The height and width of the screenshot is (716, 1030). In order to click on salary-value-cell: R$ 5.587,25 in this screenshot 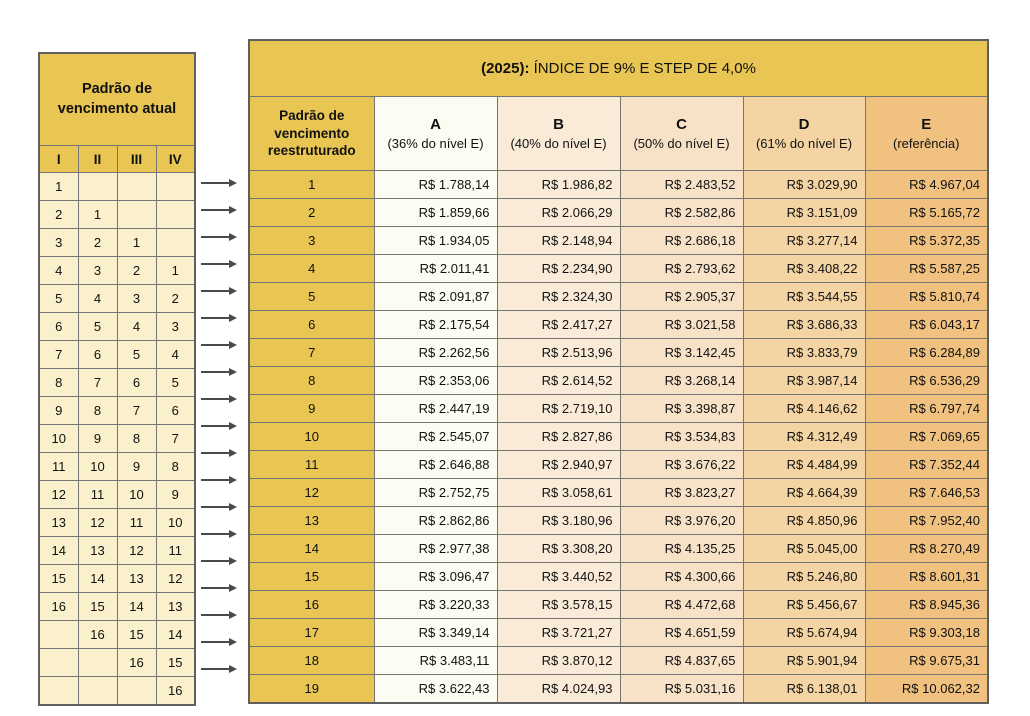, I will do `click(926, 268)`.